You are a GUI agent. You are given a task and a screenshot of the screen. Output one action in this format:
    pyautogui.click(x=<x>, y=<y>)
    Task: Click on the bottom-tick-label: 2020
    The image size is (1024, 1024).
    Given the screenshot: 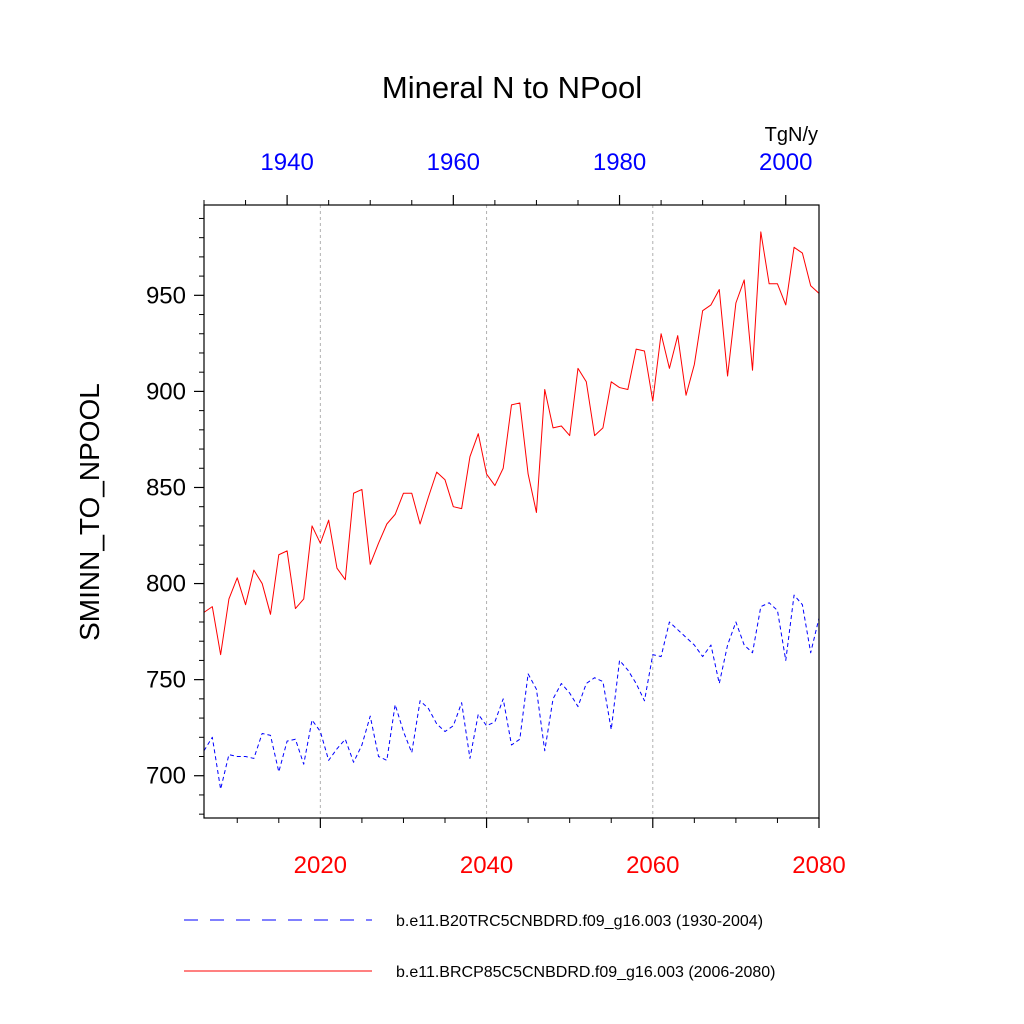 What is the action you would take?
    pyautogui.click(x=320, y=865)
    